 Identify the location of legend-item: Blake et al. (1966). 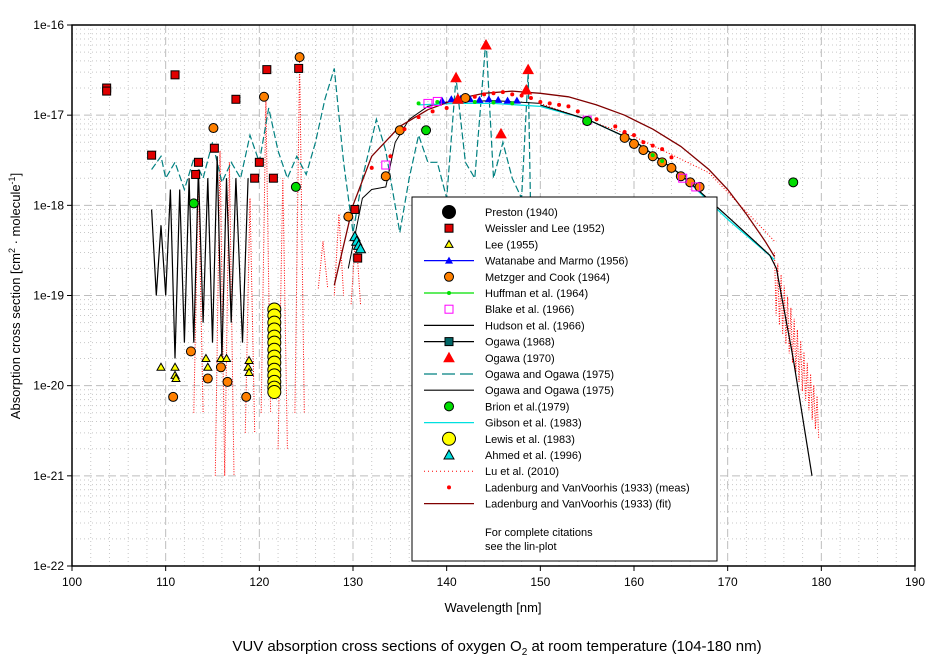
(509, 310).